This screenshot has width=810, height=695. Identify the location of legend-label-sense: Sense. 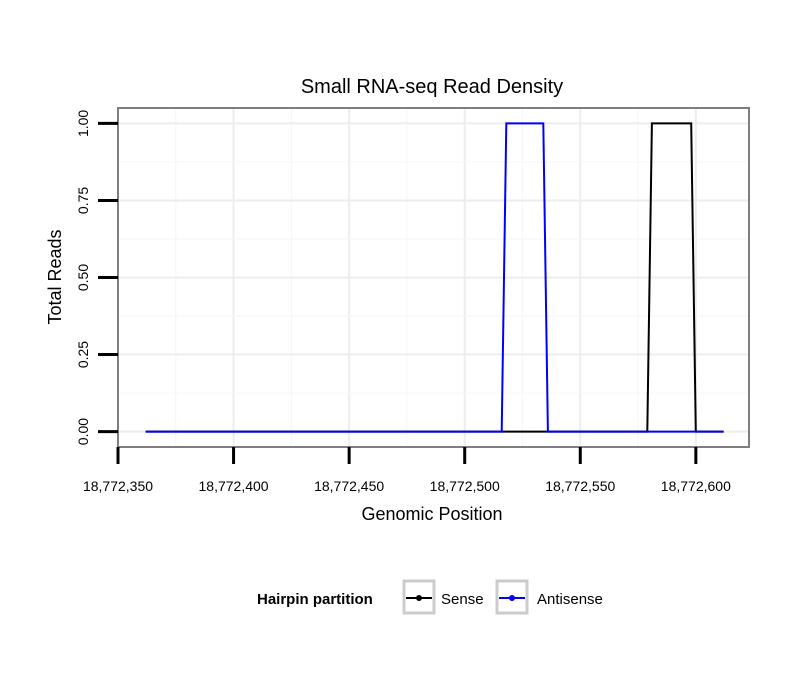
(462, 599).